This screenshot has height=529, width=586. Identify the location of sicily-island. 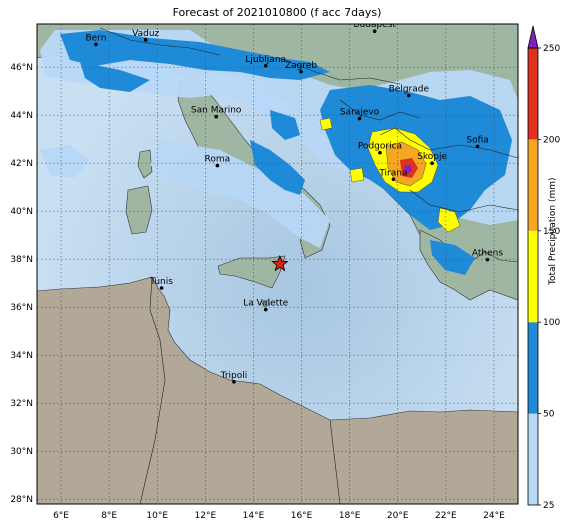
(251, 272).